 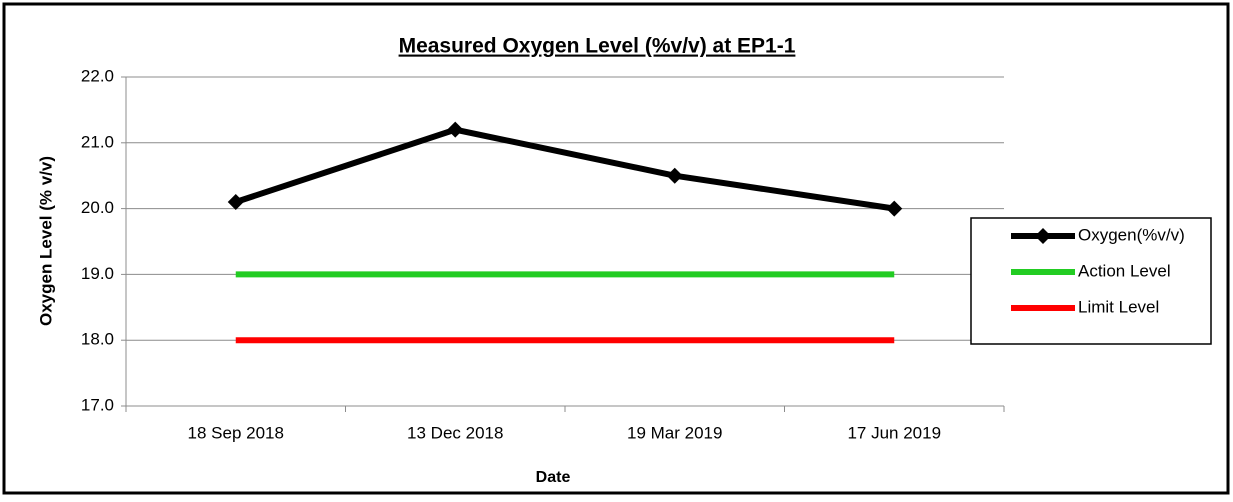 I want to click on legend-label: Limit Level, so click(x=1118, y=306).